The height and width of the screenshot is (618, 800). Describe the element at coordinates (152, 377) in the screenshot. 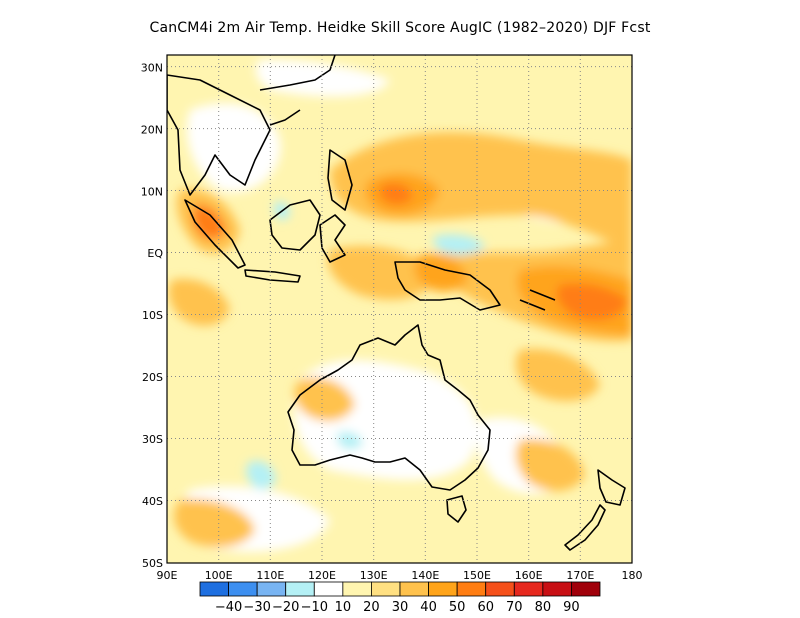

I see `y-tick-label: 20S` at that location.